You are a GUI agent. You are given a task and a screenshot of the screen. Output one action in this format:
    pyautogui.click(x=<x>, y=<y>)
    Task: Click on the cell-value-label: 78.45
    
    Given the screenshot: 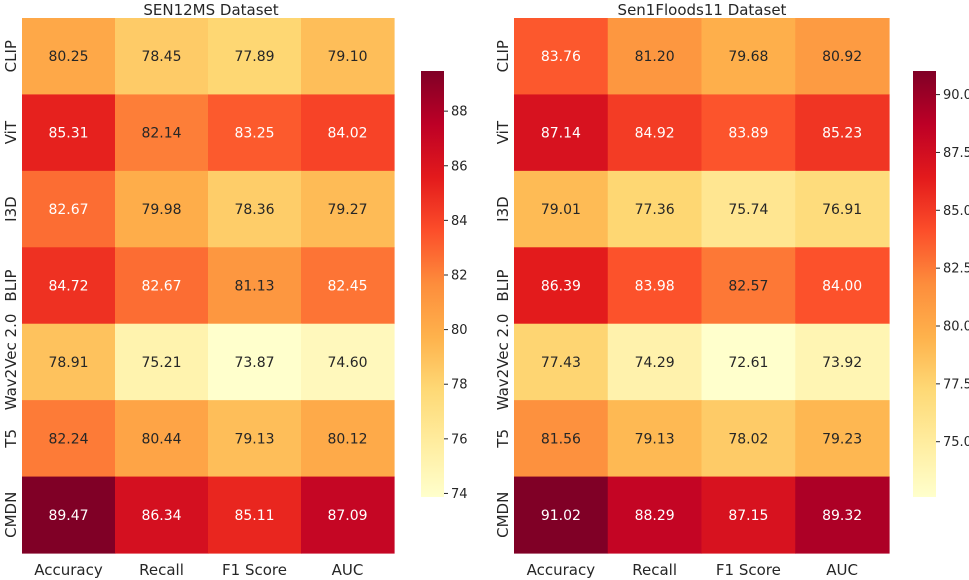 What is the action you would take?
    pyautogui.click(x=161, y=57)
    